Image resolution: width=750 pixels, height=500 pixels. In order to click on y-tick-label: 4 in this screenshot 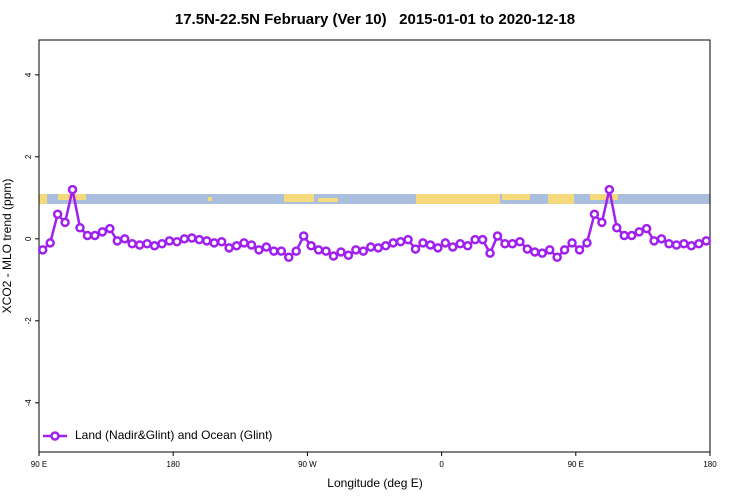, I will do `click(28, 74)`.